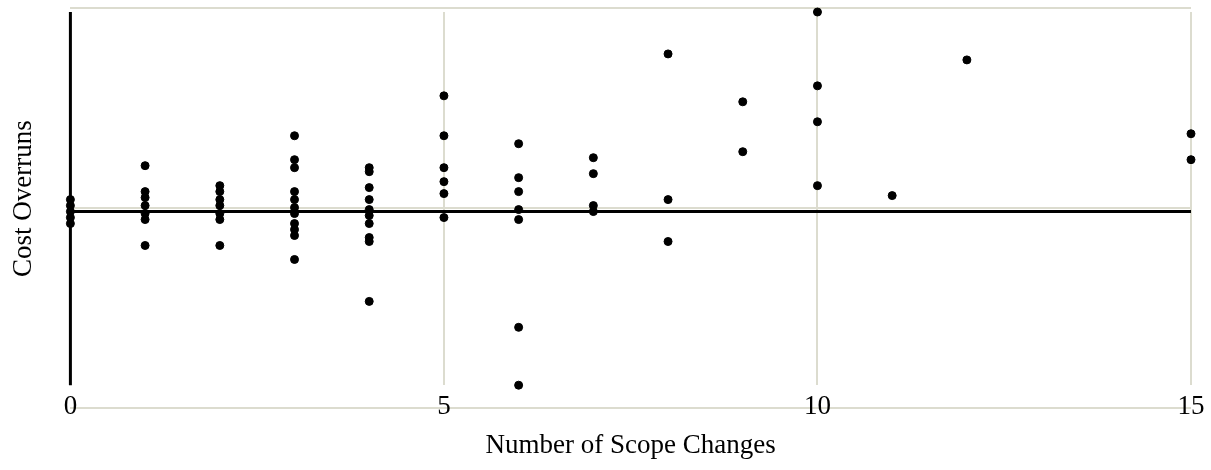 Image resolution: width=1211 pixels, height=470 pixels. Describe the element at coordinates (444, 405) in the screenshot. I see `x-tick-label: 5` at that location.